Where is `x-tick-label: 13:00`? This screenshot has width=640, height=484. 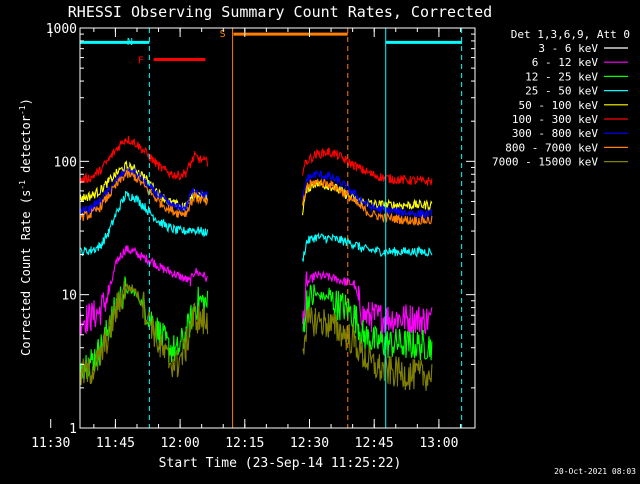
x-tick-label: 13:00 is located at coordinates (438, 443).